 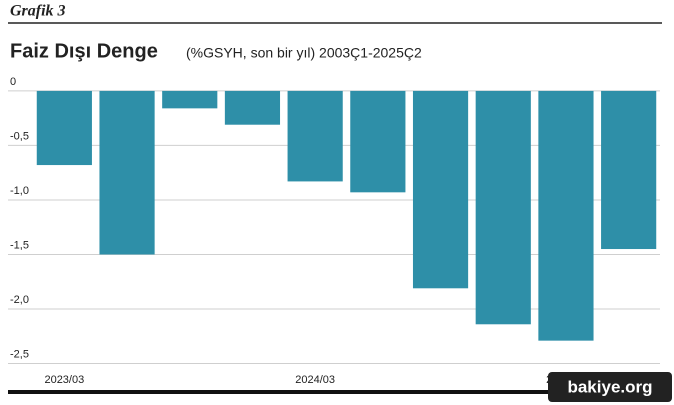 What do you see at coordinates (19, 245) in the screenshot?
I see `y-tick-label: -1,5` at bounding box center [19, 245].